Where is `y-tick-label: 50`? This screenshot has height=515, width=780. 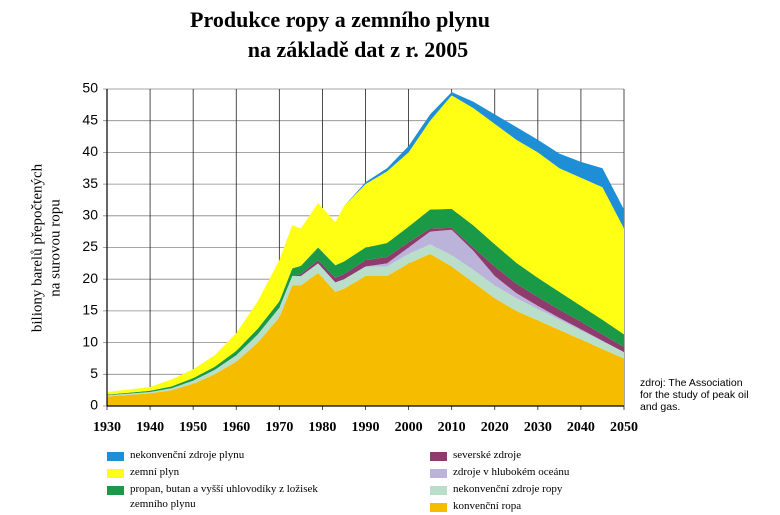 y-tick-label: 50 is located at coordinates (90, 88).